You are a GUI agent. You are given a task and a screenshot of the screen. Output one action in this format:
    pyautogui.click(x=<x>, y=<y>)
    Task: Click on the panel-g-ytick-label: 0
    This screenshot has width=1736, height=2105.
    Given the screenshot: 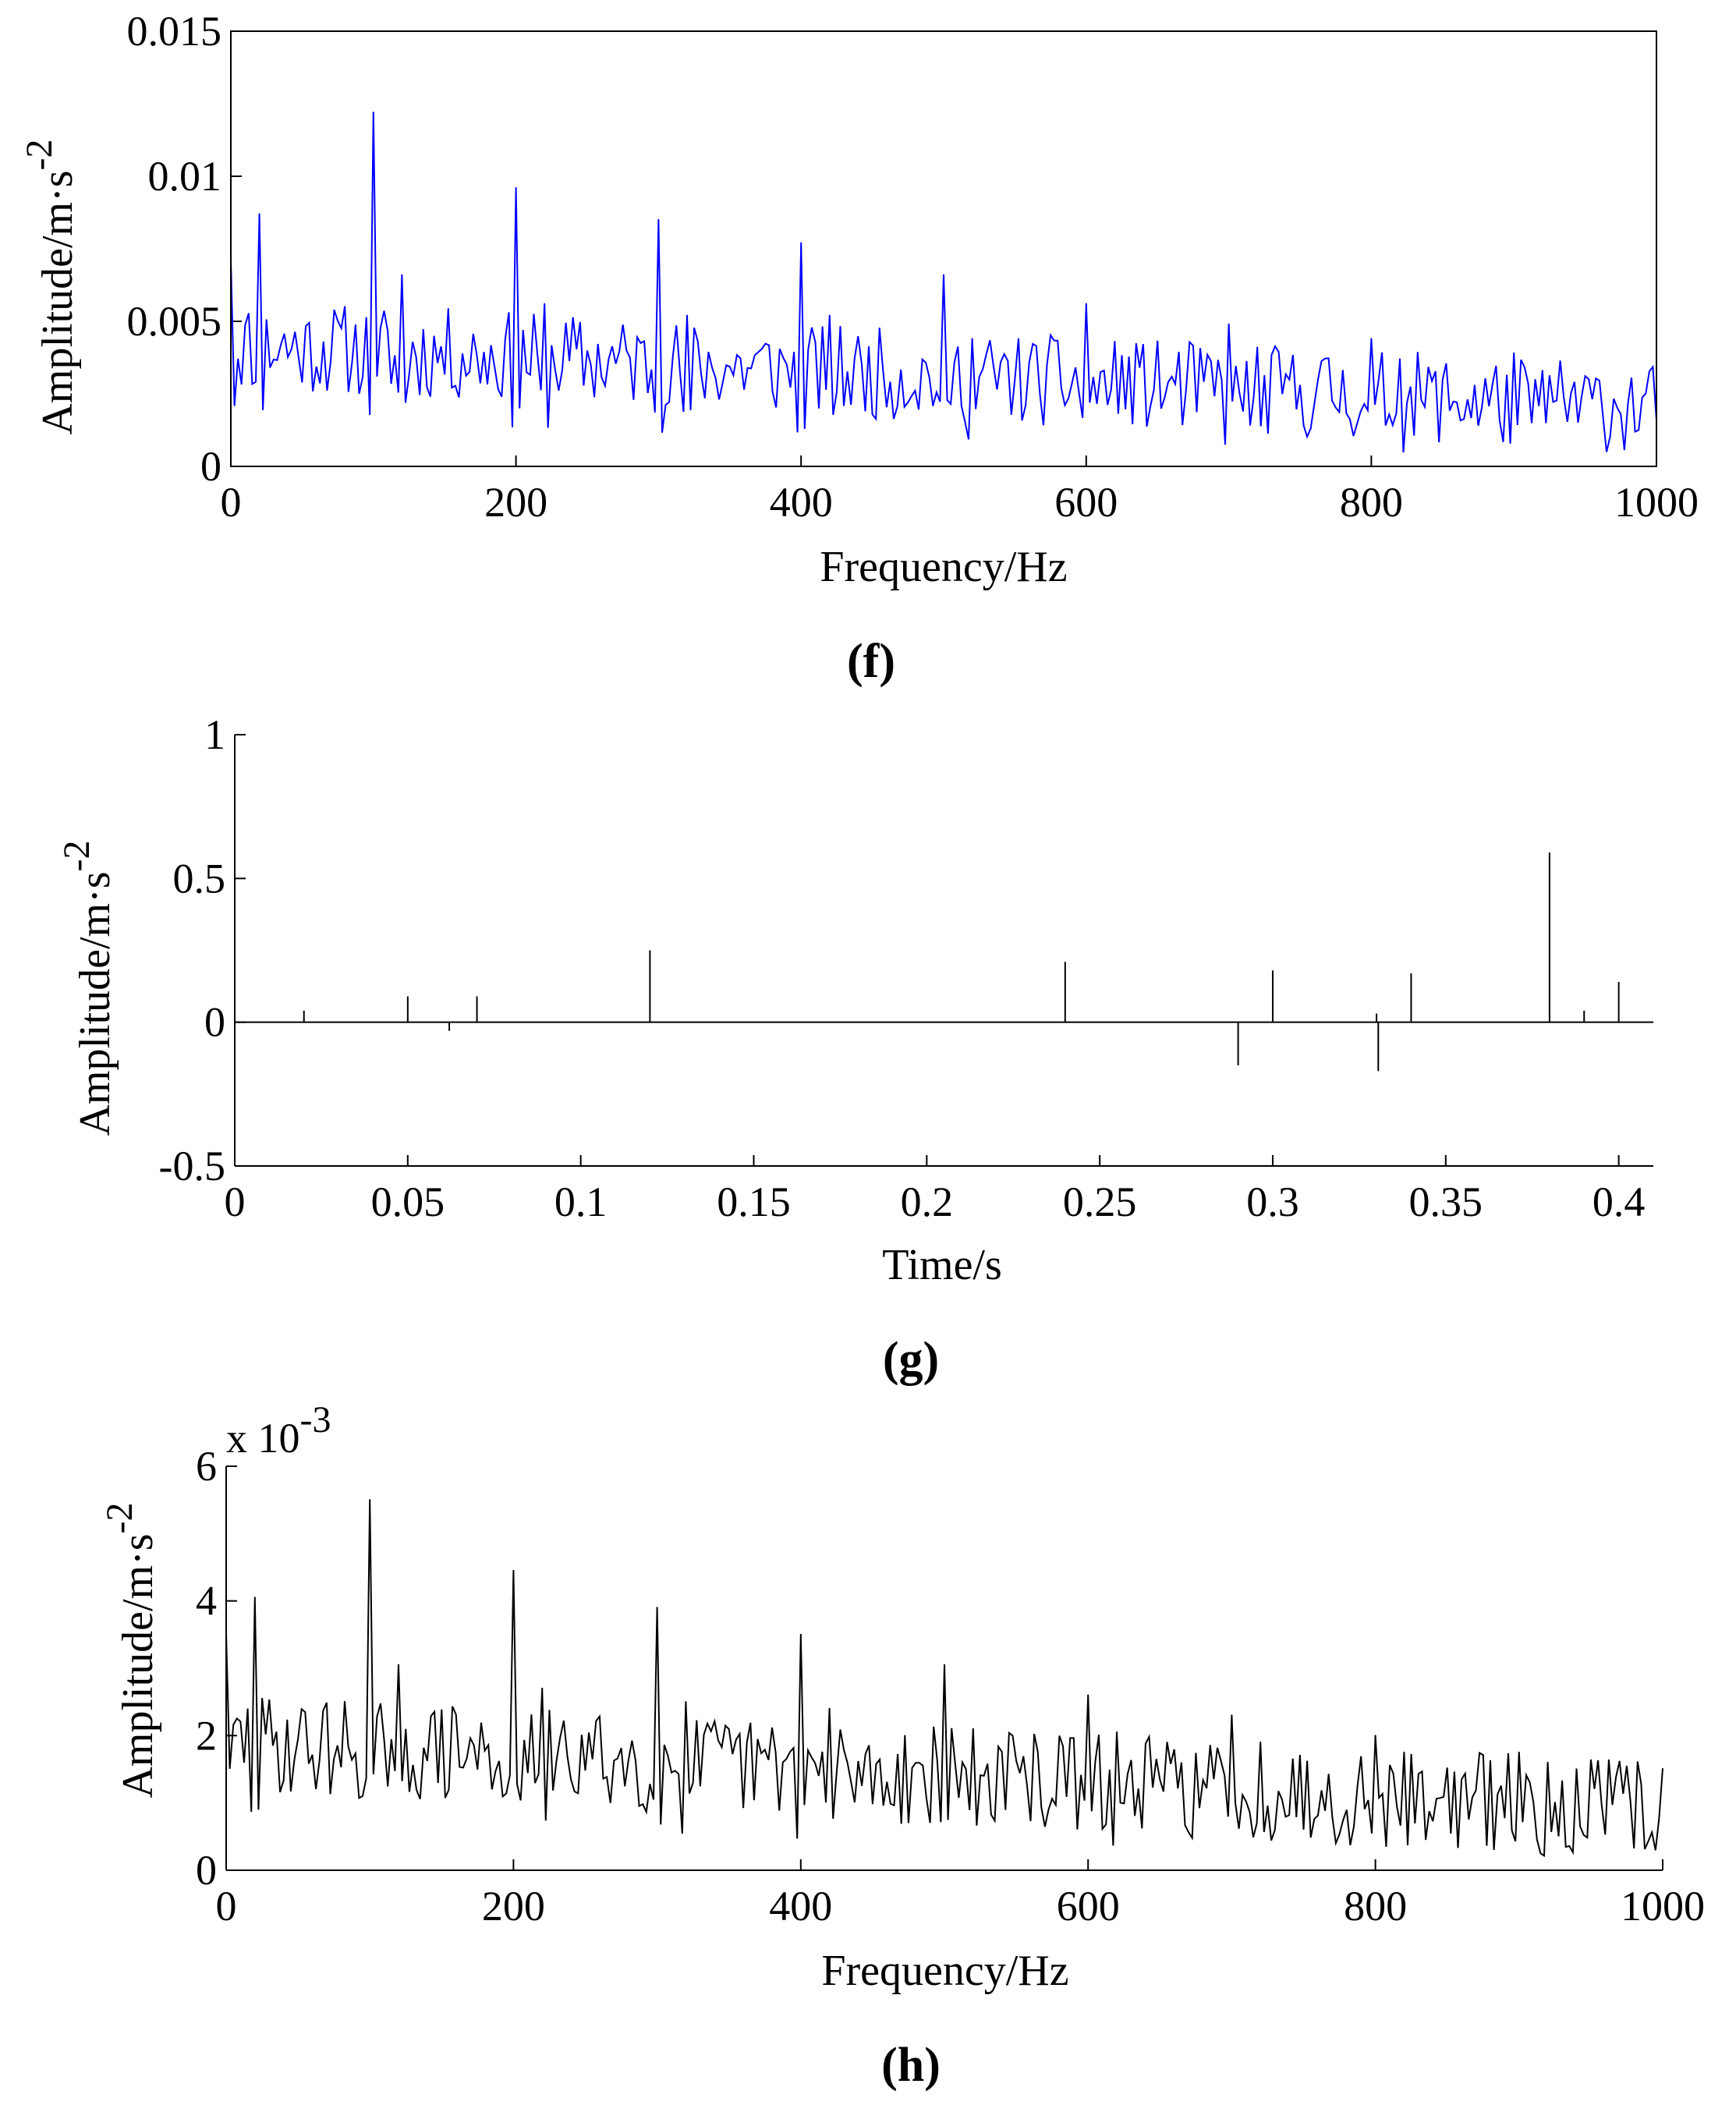 What is the action you would take?
    pyautogui.click(x=215, y=1023)
    